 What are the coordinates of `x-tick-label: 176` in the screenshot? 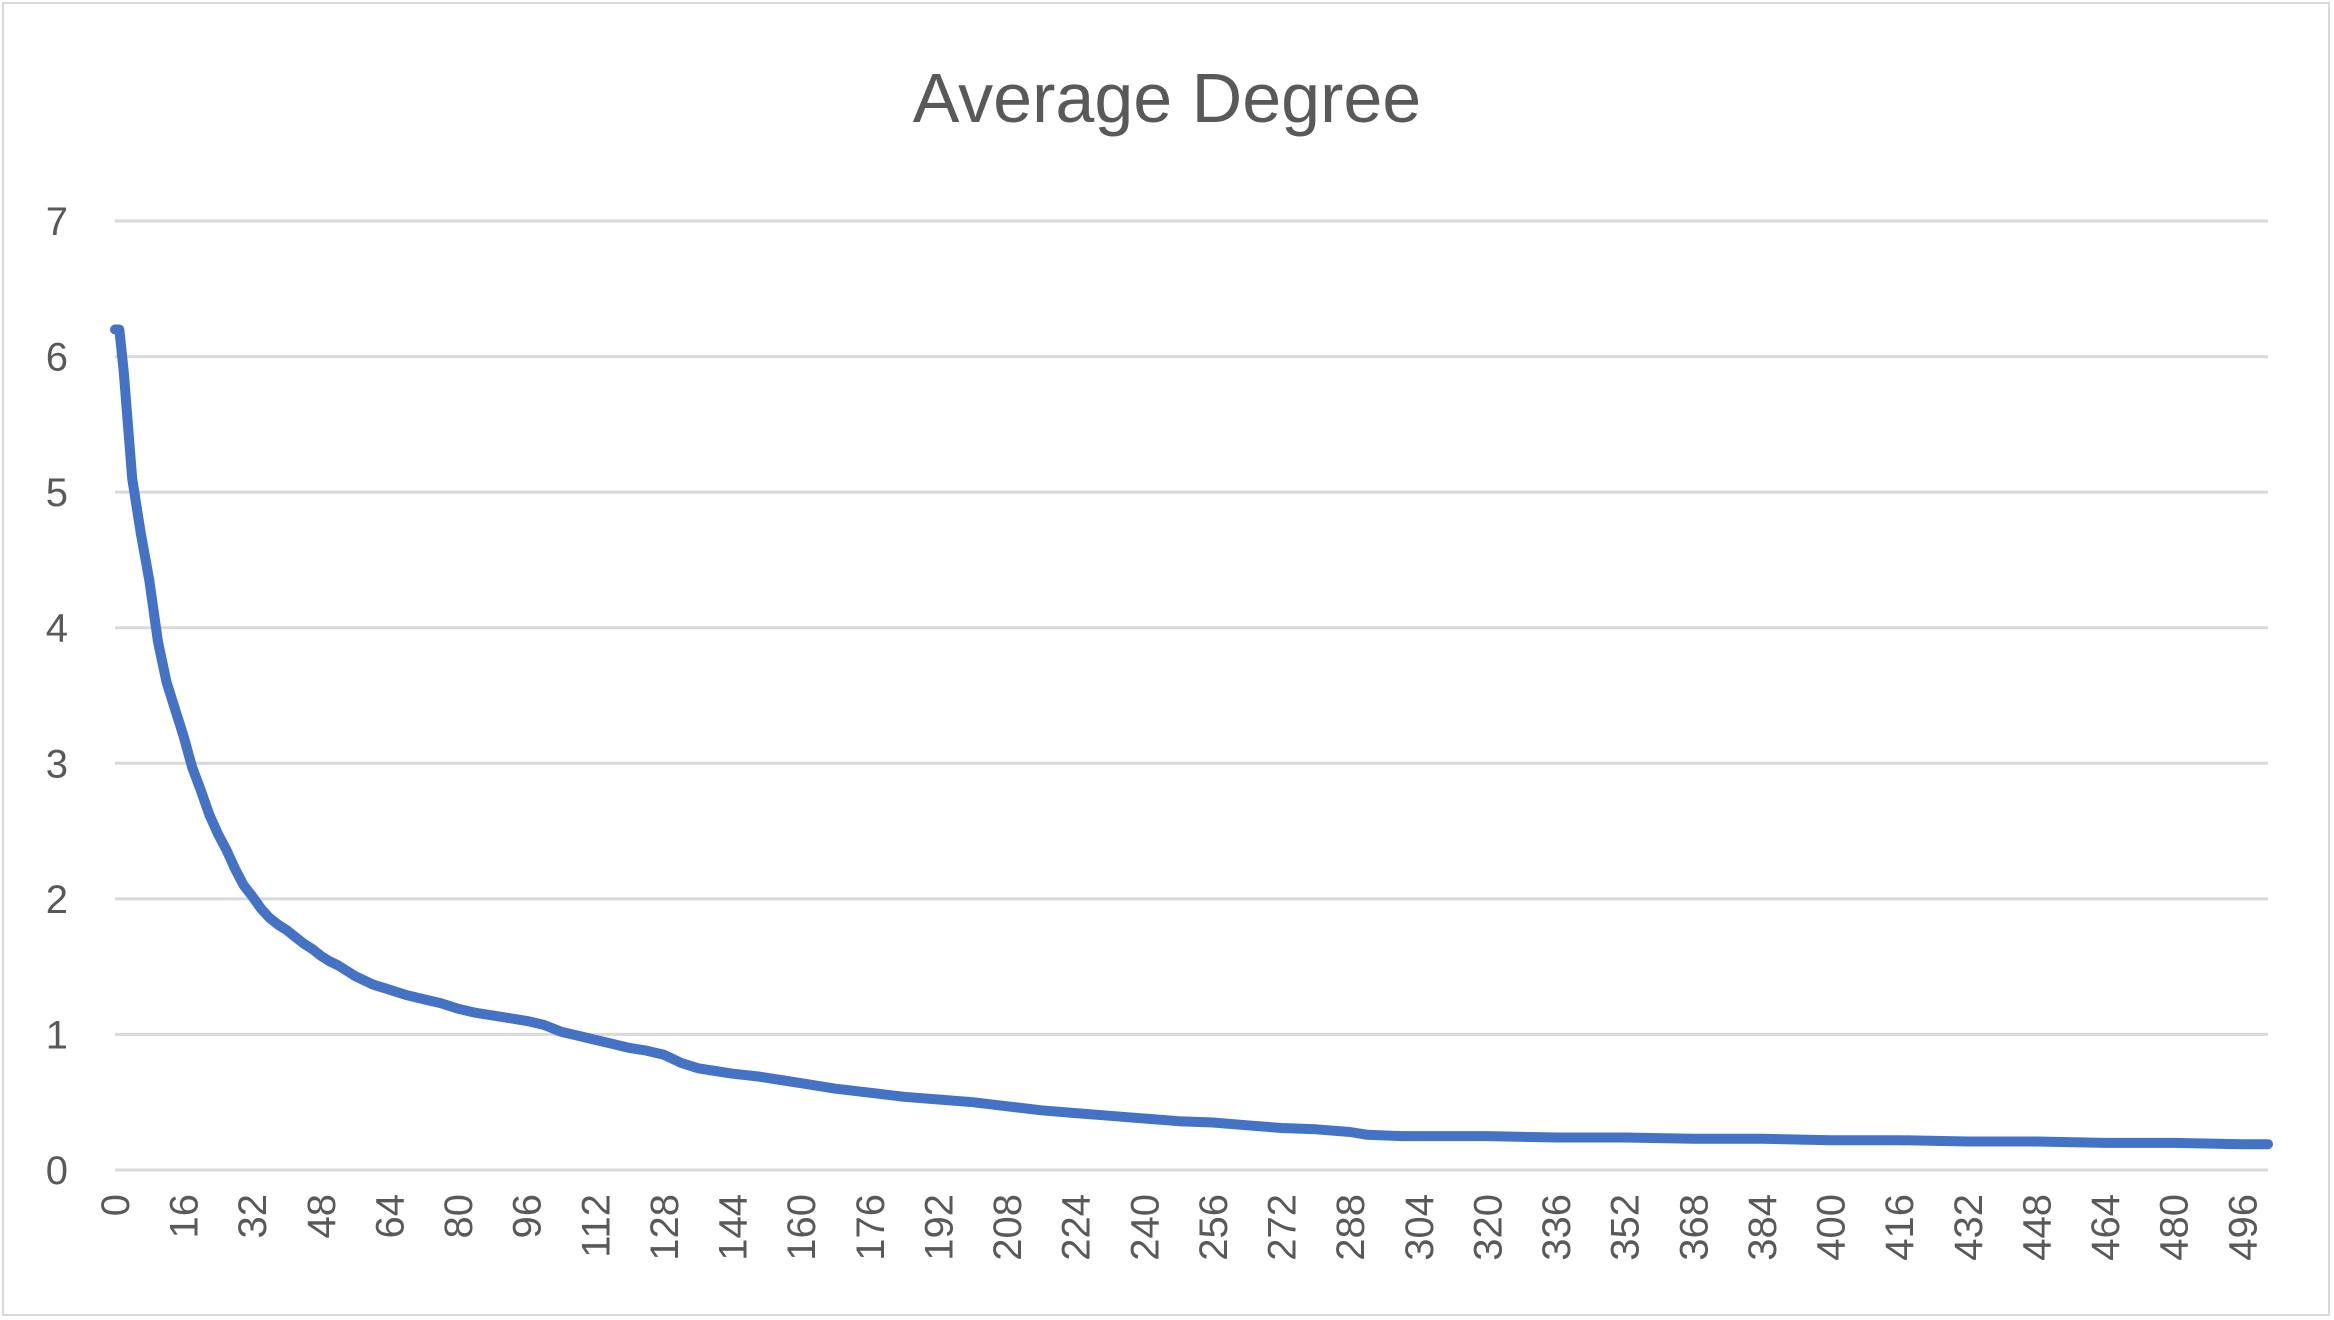 It's located at (871, 1227).